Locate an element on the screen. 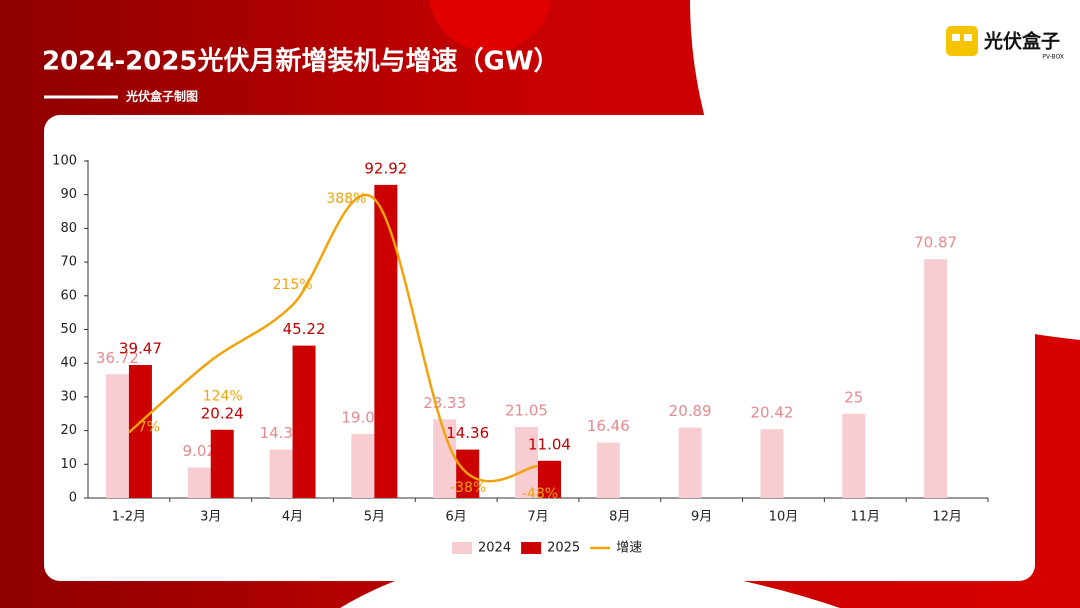 This screenshot has height=608, width=1080. y-tick-label: 50 is located at coordinates (68, 329).